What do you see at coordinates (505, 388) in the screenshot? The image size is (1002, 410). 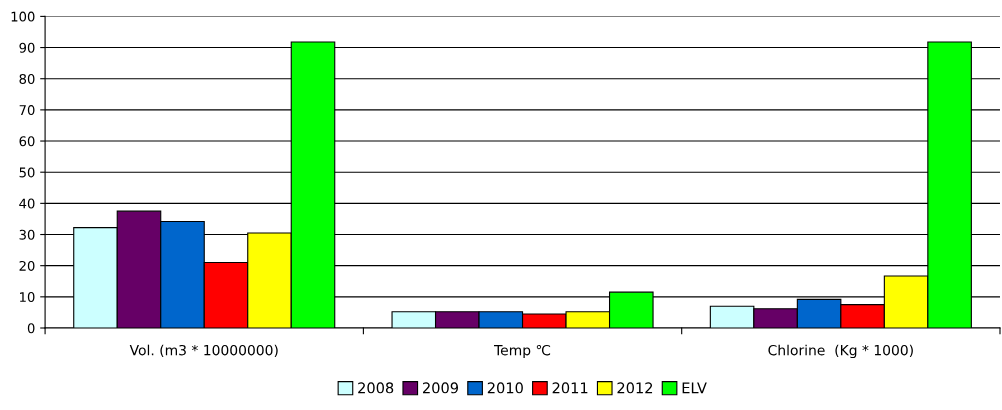 I see `legend-label: 2010` at bounding box center [505, 388].